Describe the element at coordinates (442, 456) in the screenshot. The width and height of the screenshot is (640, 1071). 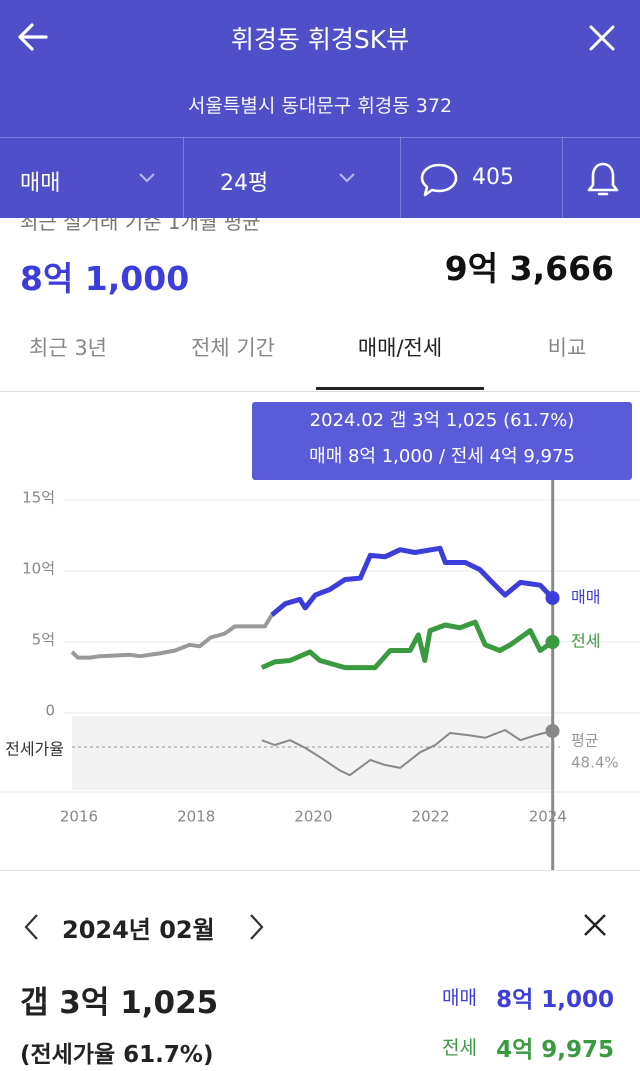
I see `tooltip-text: 매매 8억 1,000 / 전세 4억 9,975` at that location.